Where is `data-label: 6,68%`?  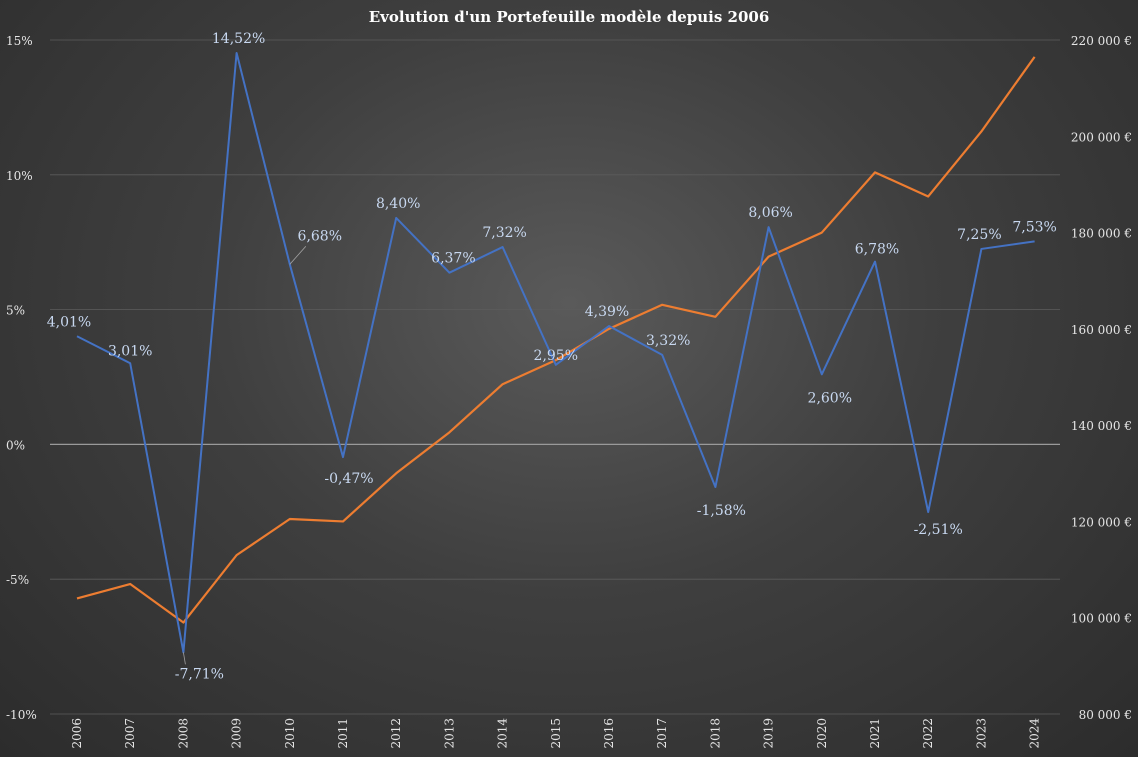 data-label: 6,68% is located at coordinates (320, 236).